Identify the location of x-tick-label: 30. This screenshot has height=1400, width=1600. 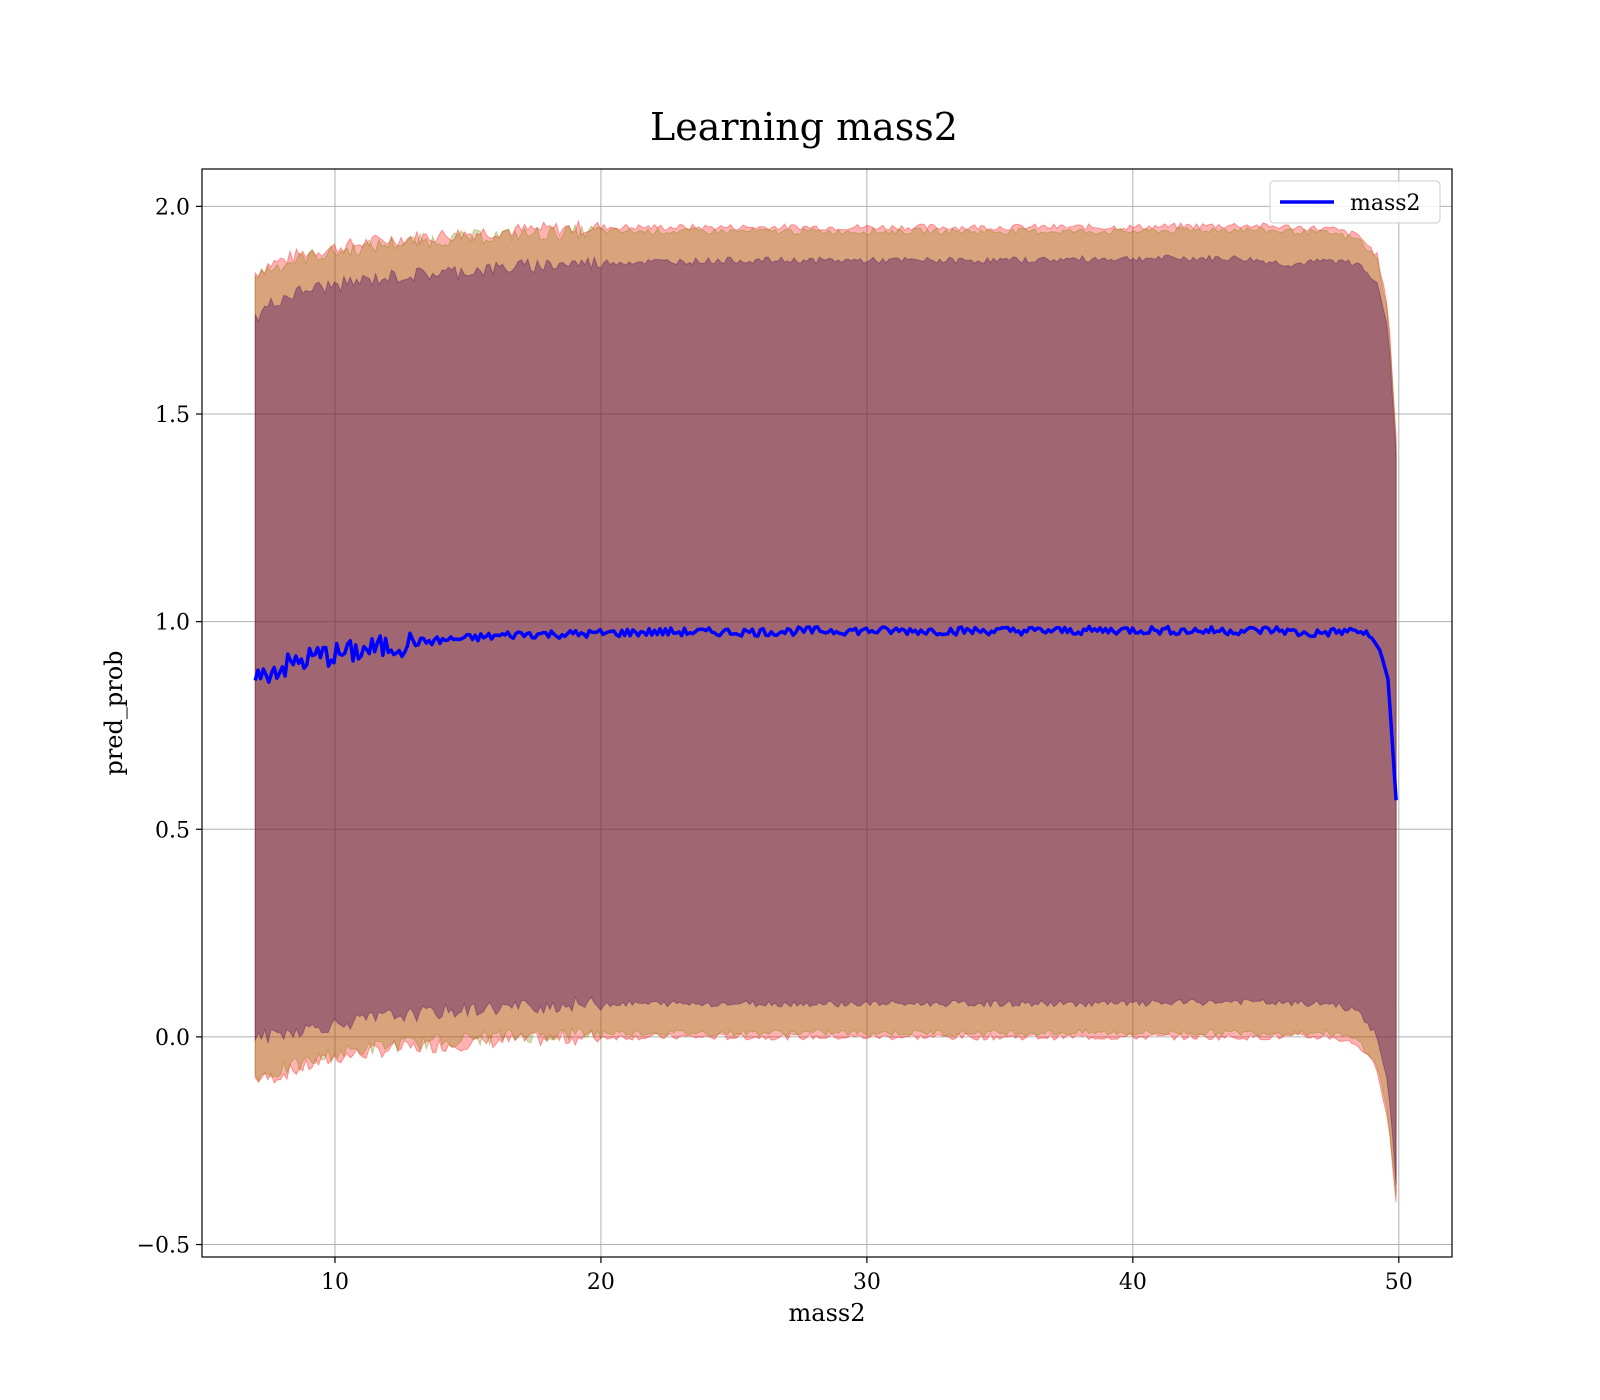
(867, 1282).